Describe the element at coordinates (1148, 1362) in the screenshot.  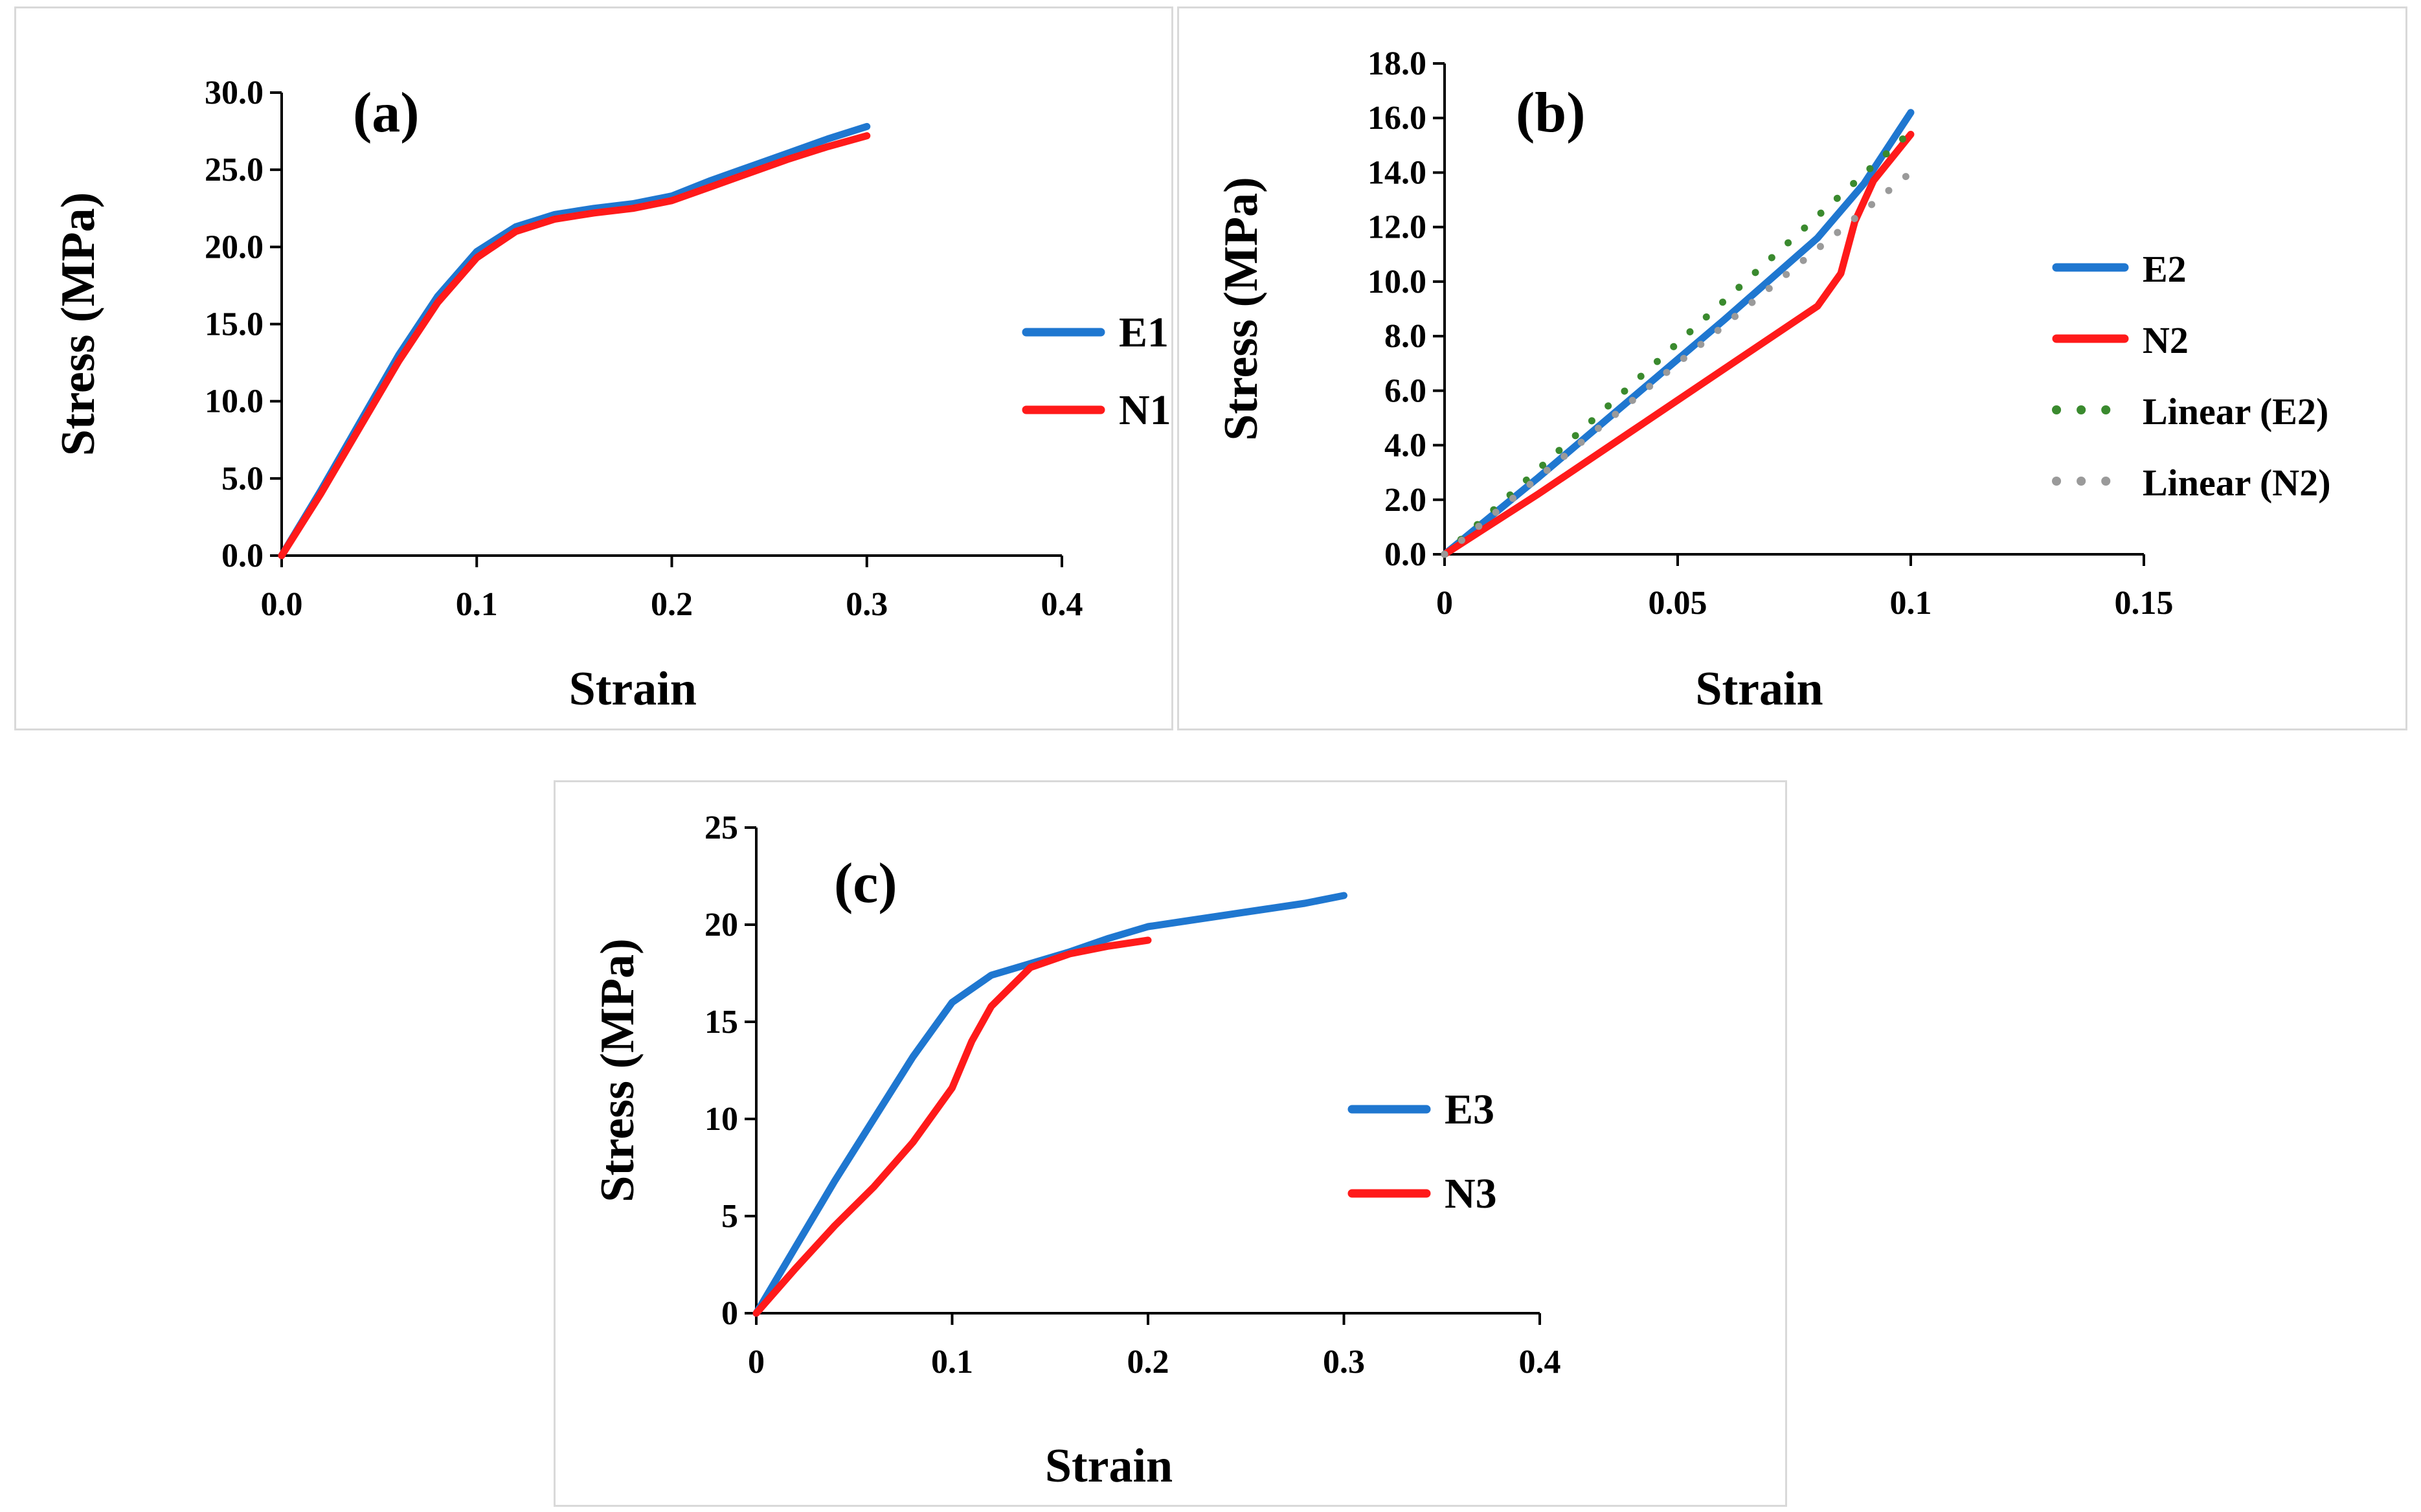
I see `chart-c-xtick-label: 0.2` at that location.